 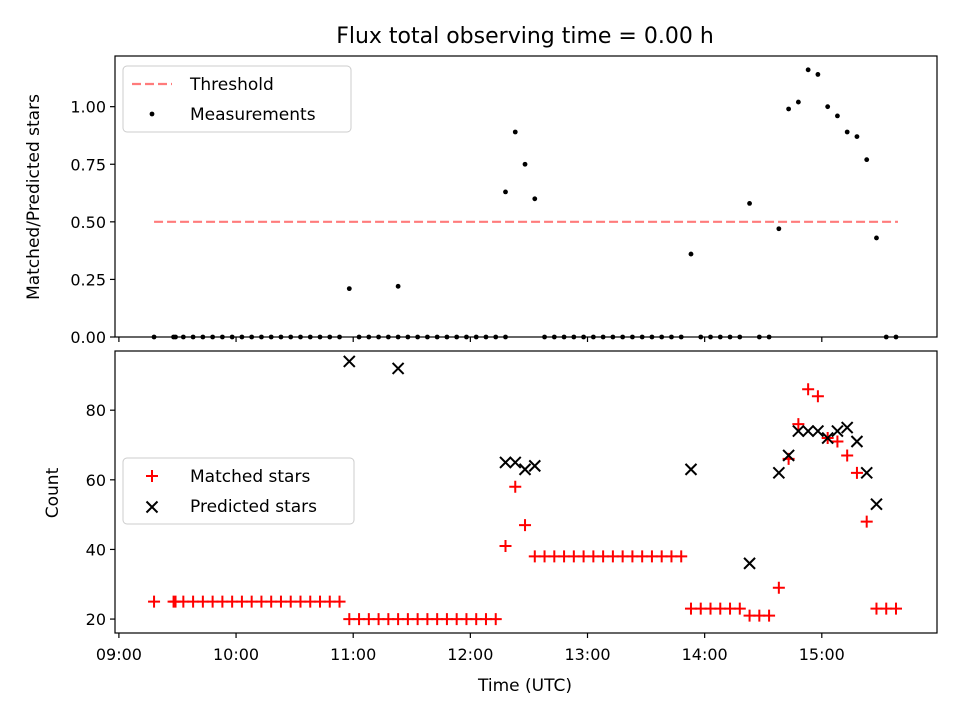 What do you see at coordinates (822, 654) in the screenshot?
I see `x-tick-label: 15:00` at bounding box center [822, 654].